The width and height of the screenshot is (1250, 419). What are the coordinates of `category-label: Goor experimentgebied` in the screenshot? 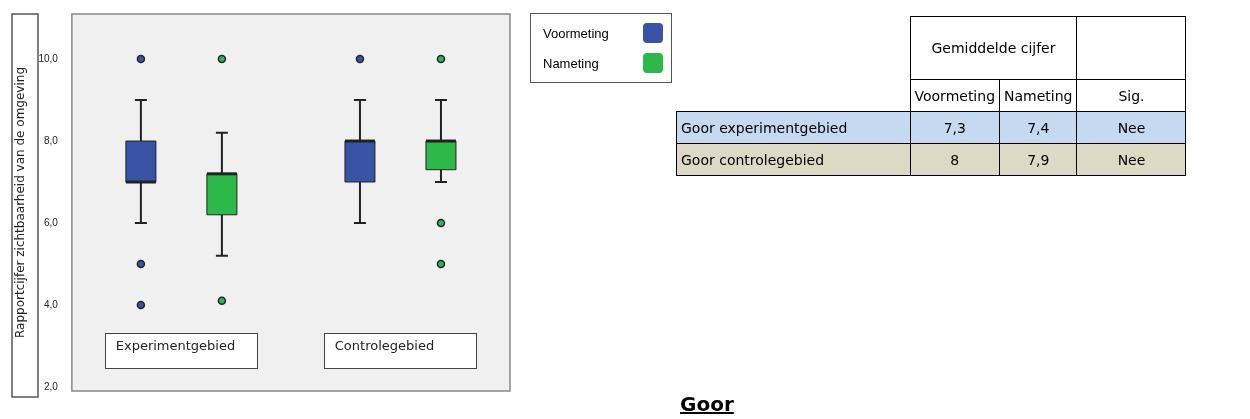 It's located at (764, 127).